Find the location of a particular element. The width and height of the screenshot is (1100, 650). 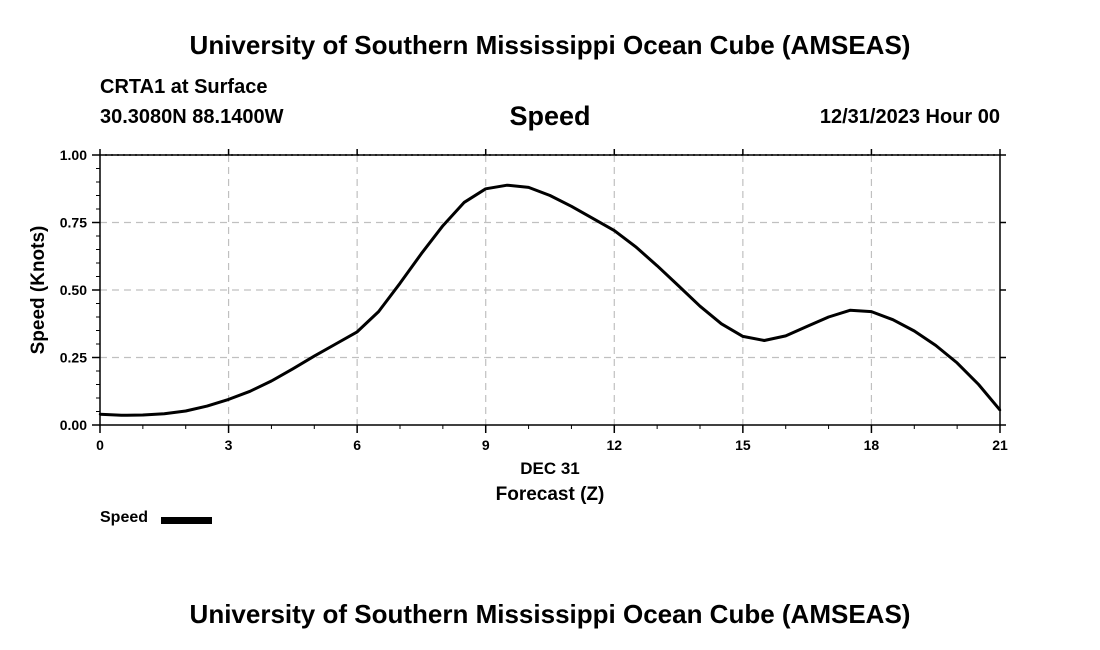

x-tick-label: 0 is located at coordinates (100, 445).